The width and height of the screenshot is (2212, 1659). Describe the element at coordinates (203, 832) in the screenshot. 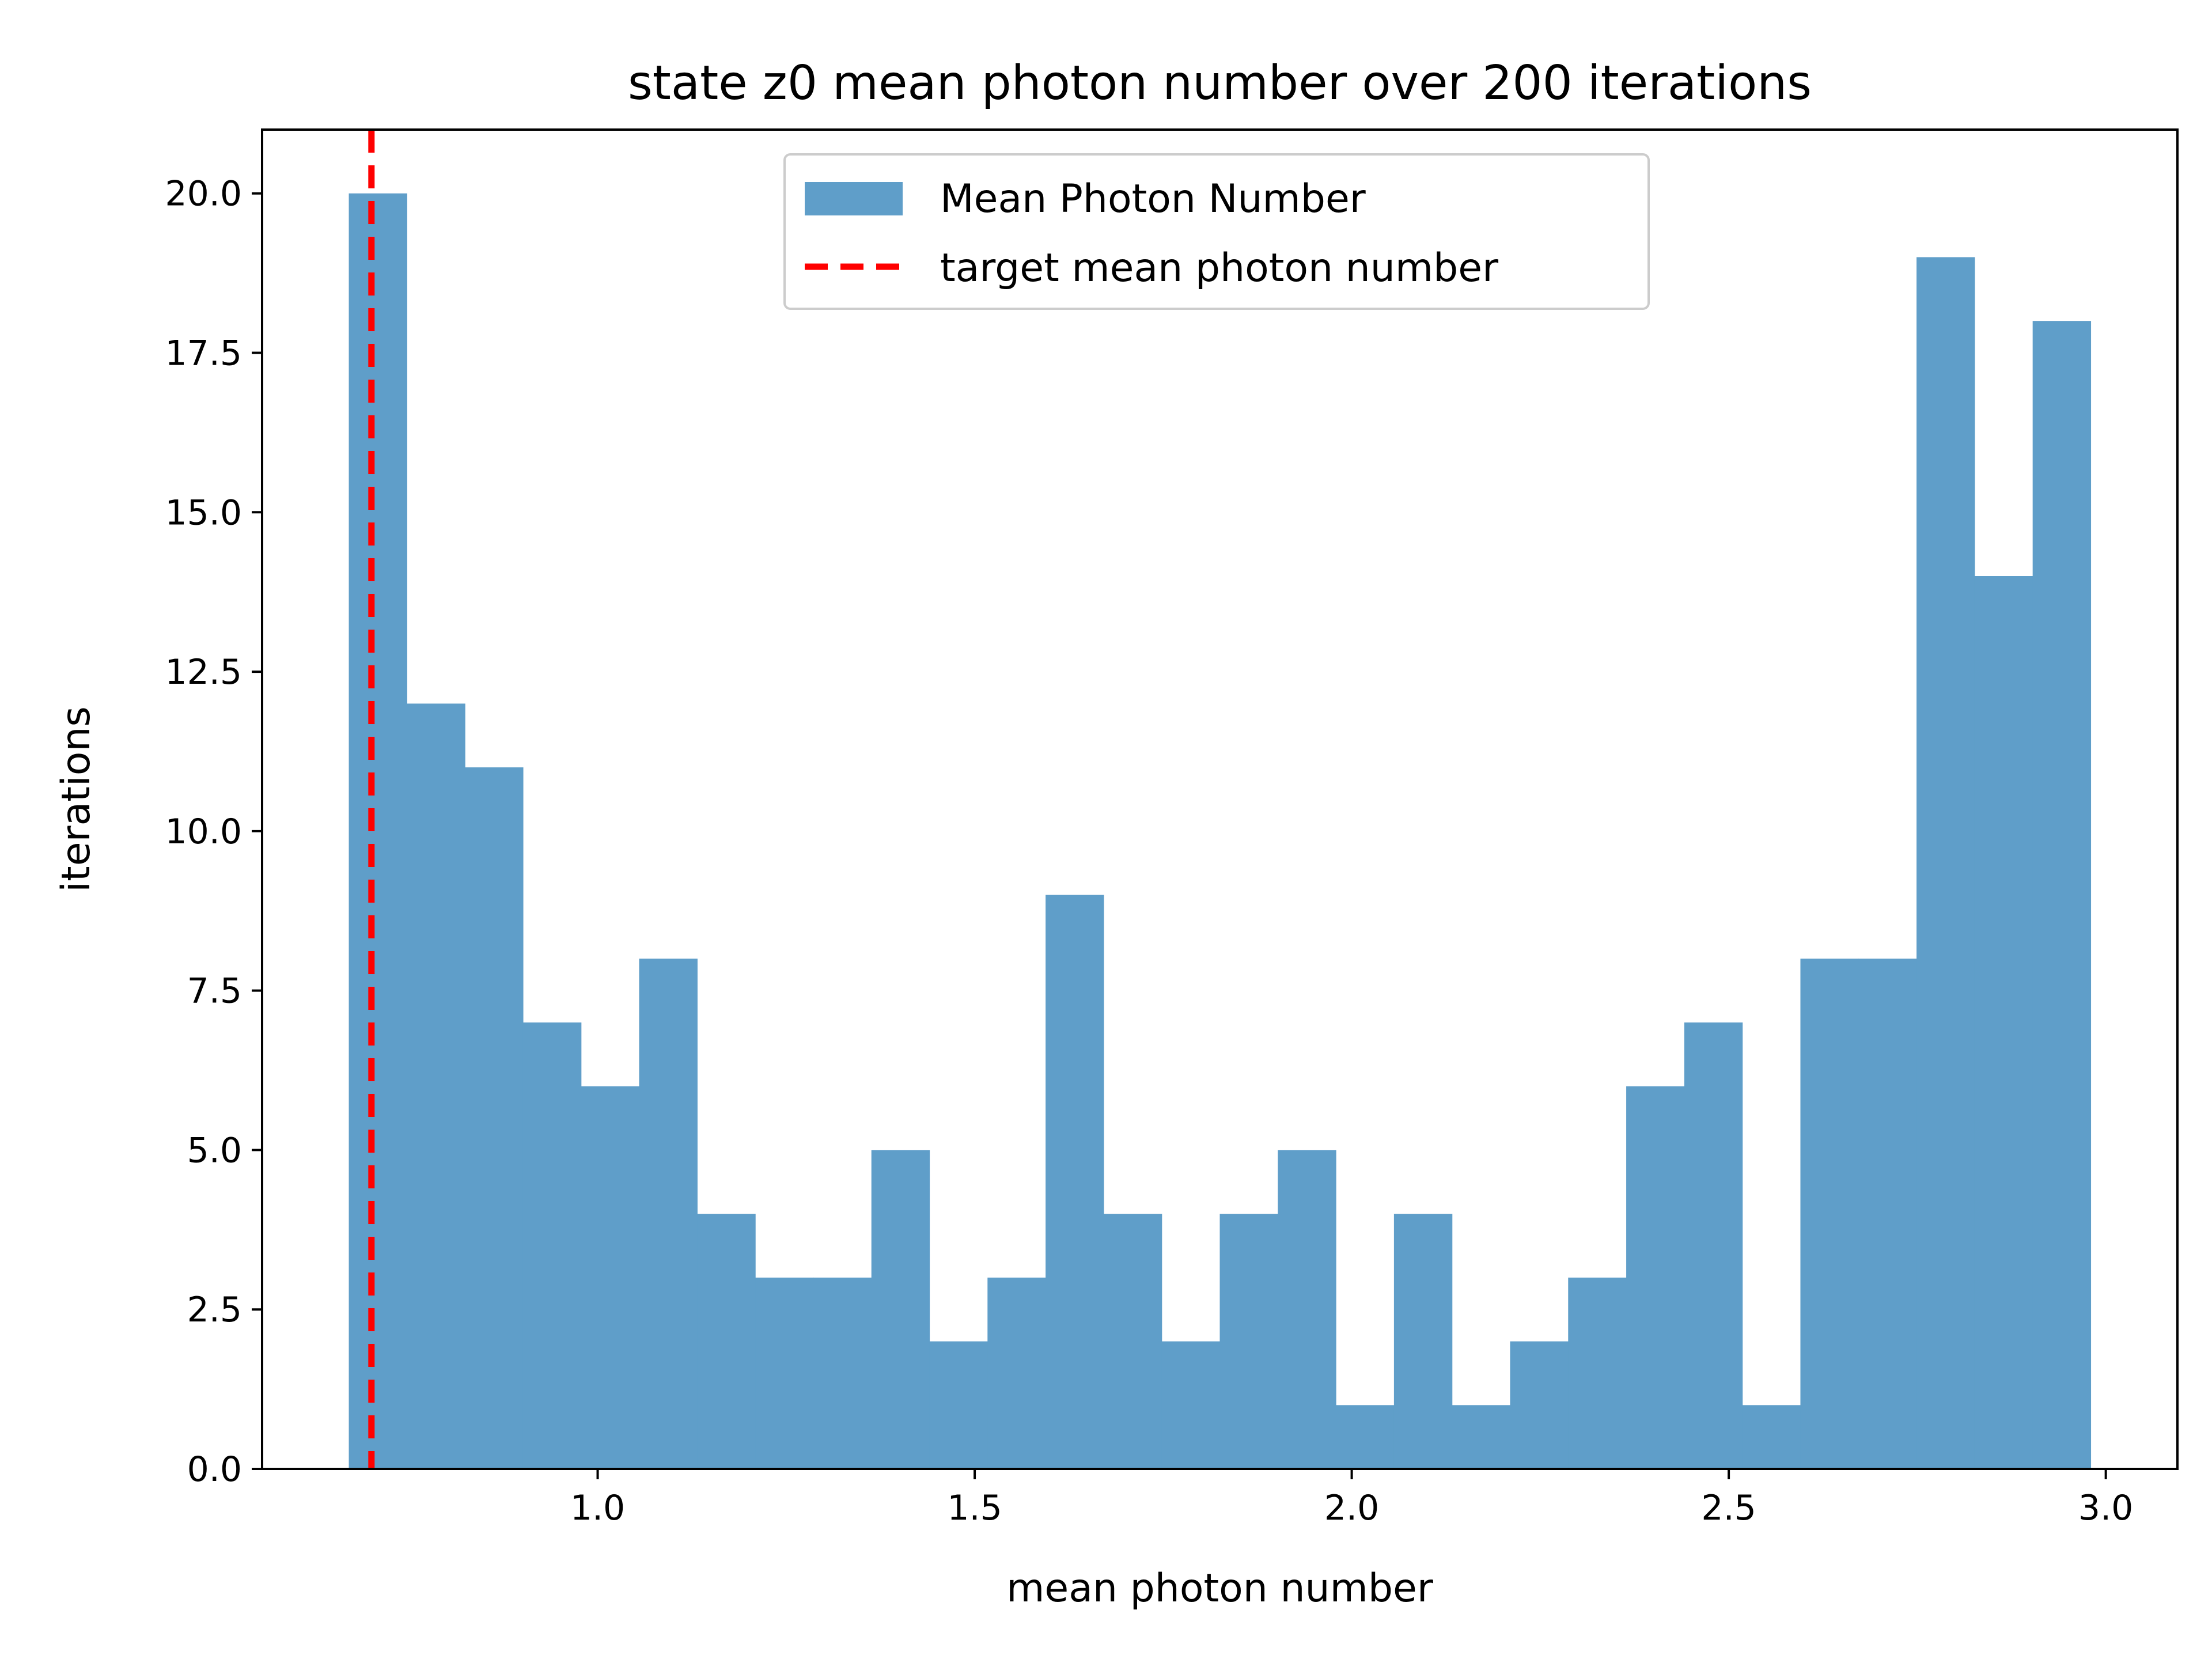

I see `y-tick-label: 10.0` at that location.